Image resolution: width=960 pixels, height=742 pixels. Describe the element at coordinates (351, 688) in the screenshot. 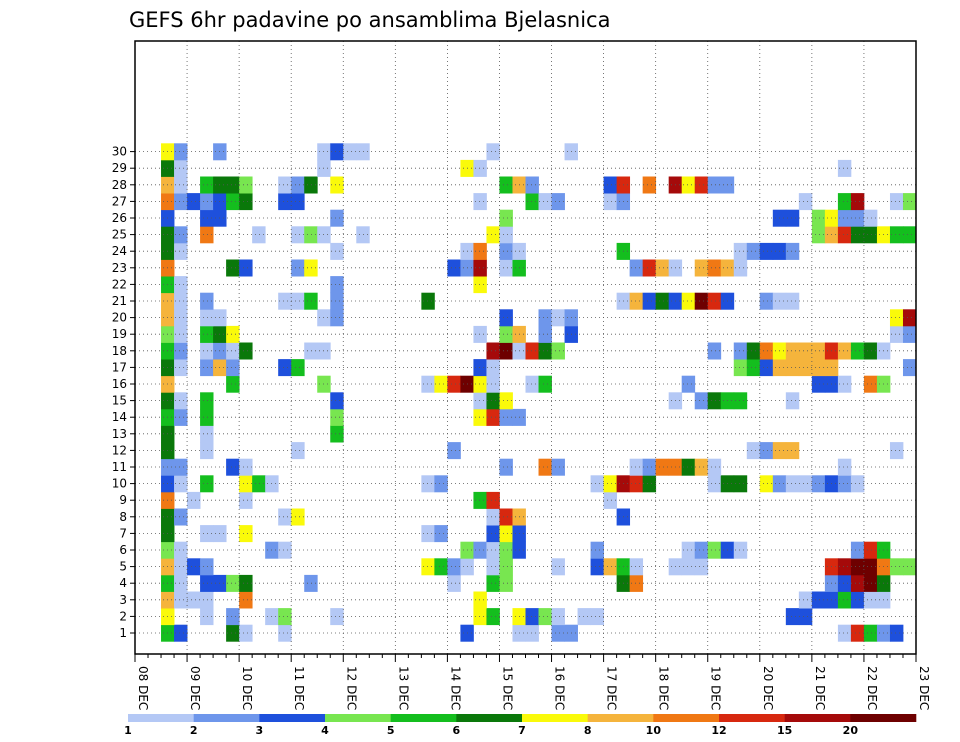

I see `x-tick-label: 12 DEC` at that location.